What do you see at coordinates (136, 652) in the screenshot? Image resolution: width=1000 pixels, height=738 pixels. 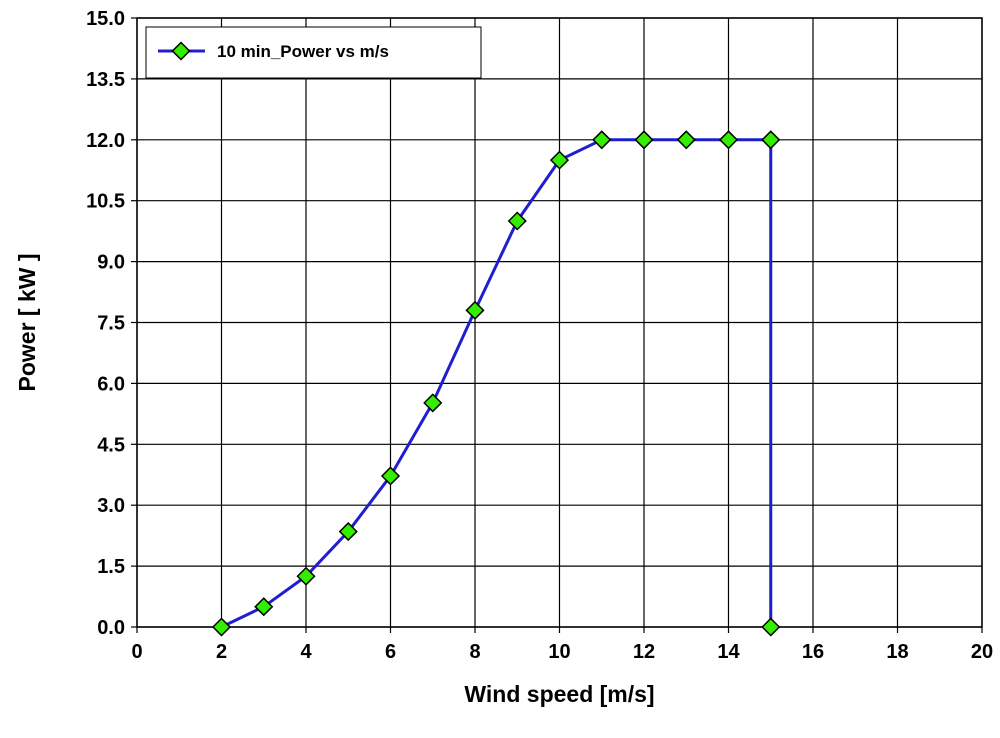 I see `x-tick-label: 0` at bounding box center [136, 652].